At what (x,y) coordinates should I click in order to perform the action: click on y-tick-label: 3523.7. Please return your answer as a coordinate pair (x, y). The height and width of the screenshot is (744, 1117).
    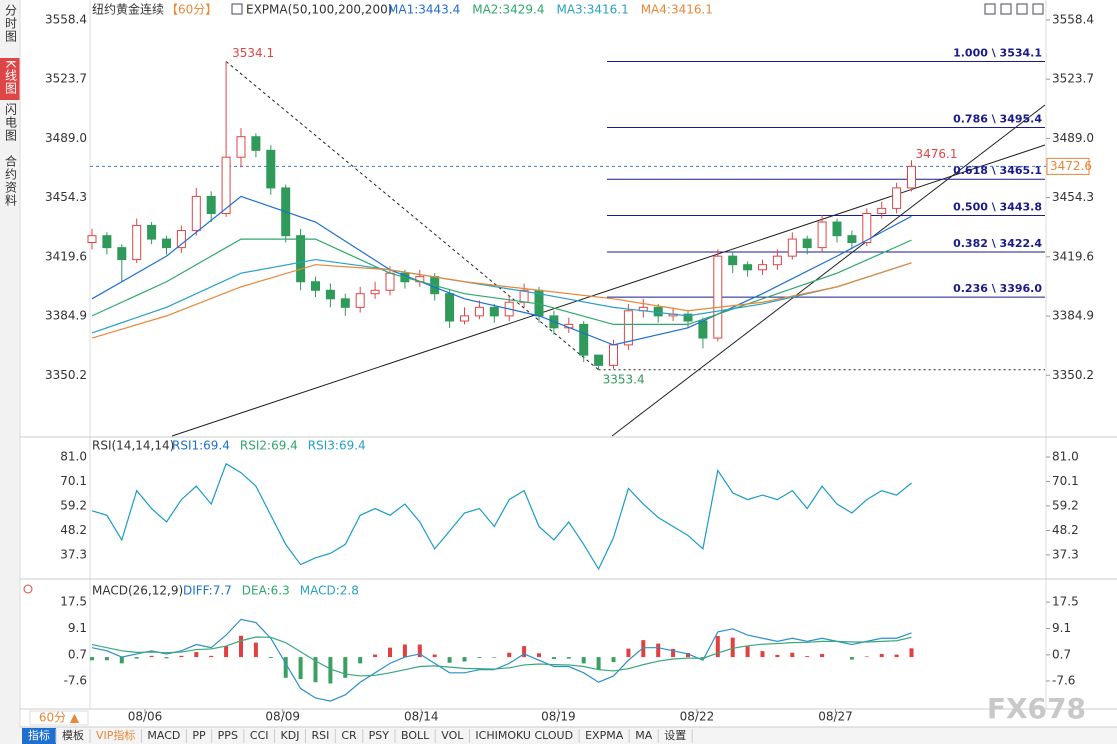
    Looking at the image, I should click on (66, 79).